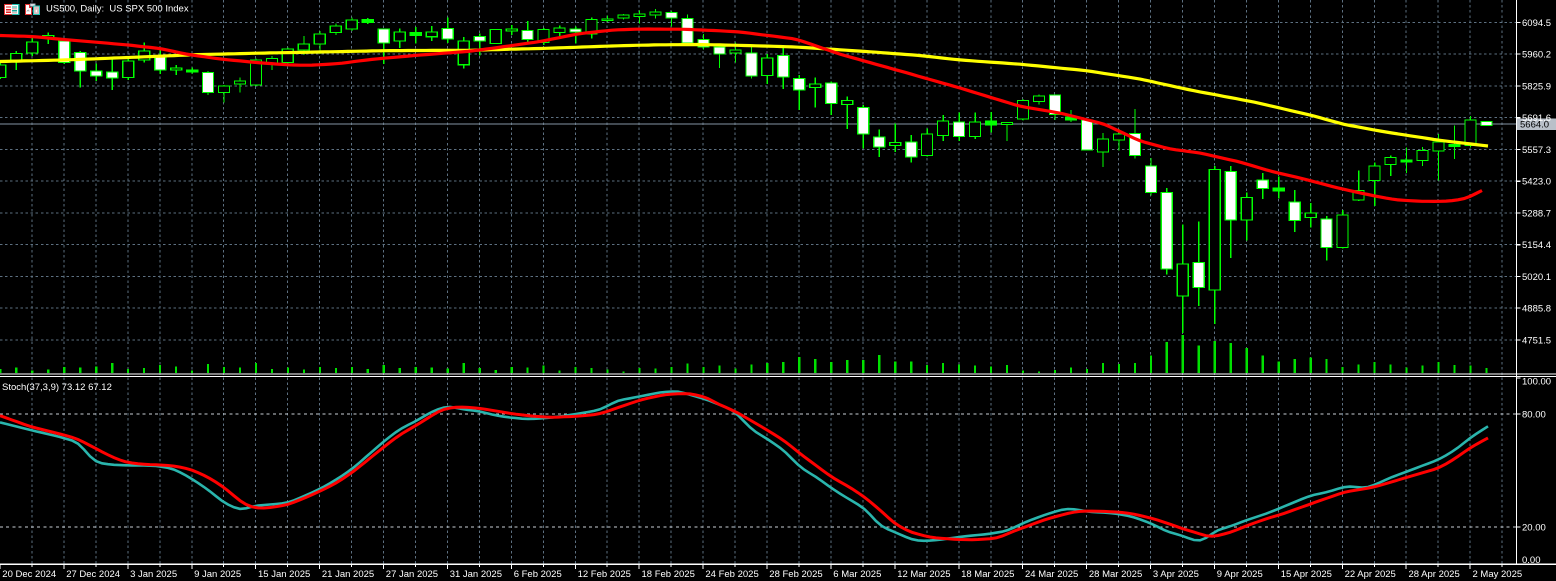 The image size is (1556, 581). Describe the element at coordinates (217, 574) in the screenshot. I see `svg-text: 9 Jan 2025` at that location.